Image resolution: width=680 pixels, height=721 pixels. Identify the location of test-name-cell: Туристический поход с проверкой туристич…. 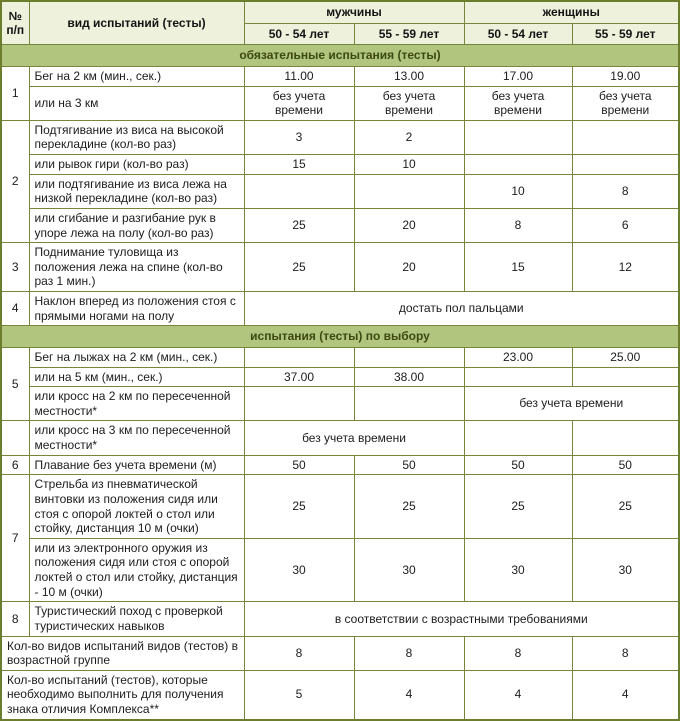
(136, 619).